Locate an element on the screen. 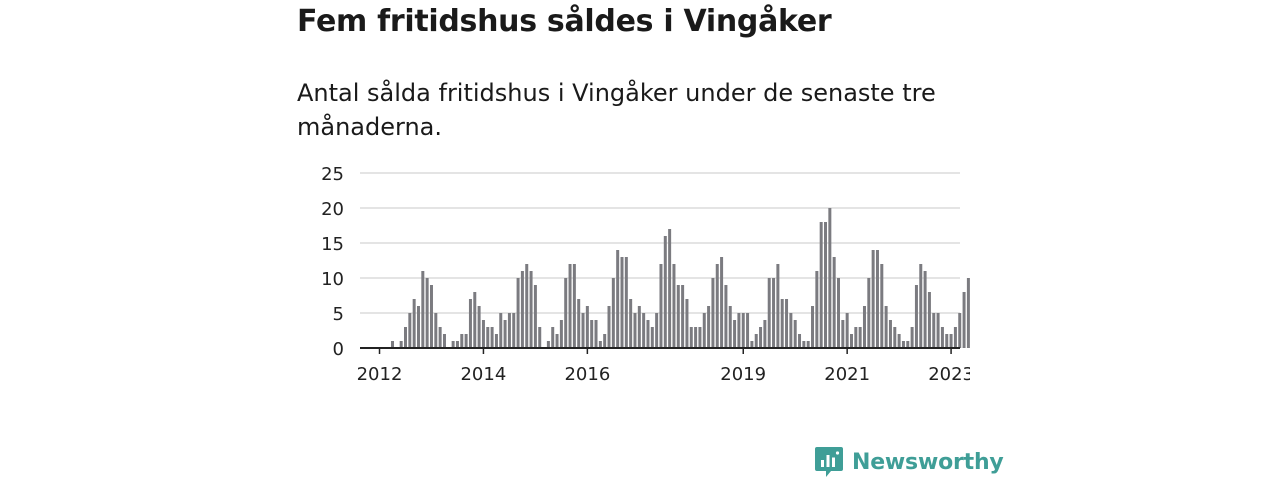  y-tick-label: 20 is located at coordinates (332, 209).